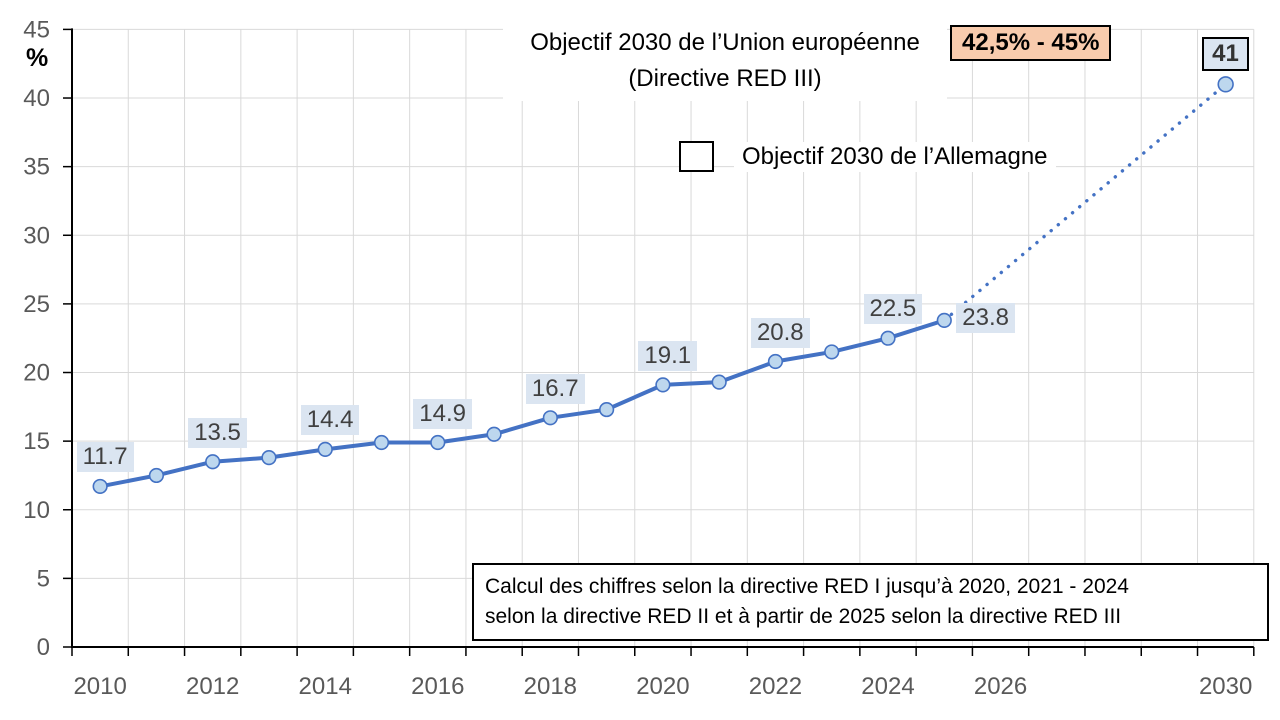  Describe the element at coordinates (895, 156) in the screenshot. I see `legend-label: Objectif 2030 de l’Allemagne` at that location.